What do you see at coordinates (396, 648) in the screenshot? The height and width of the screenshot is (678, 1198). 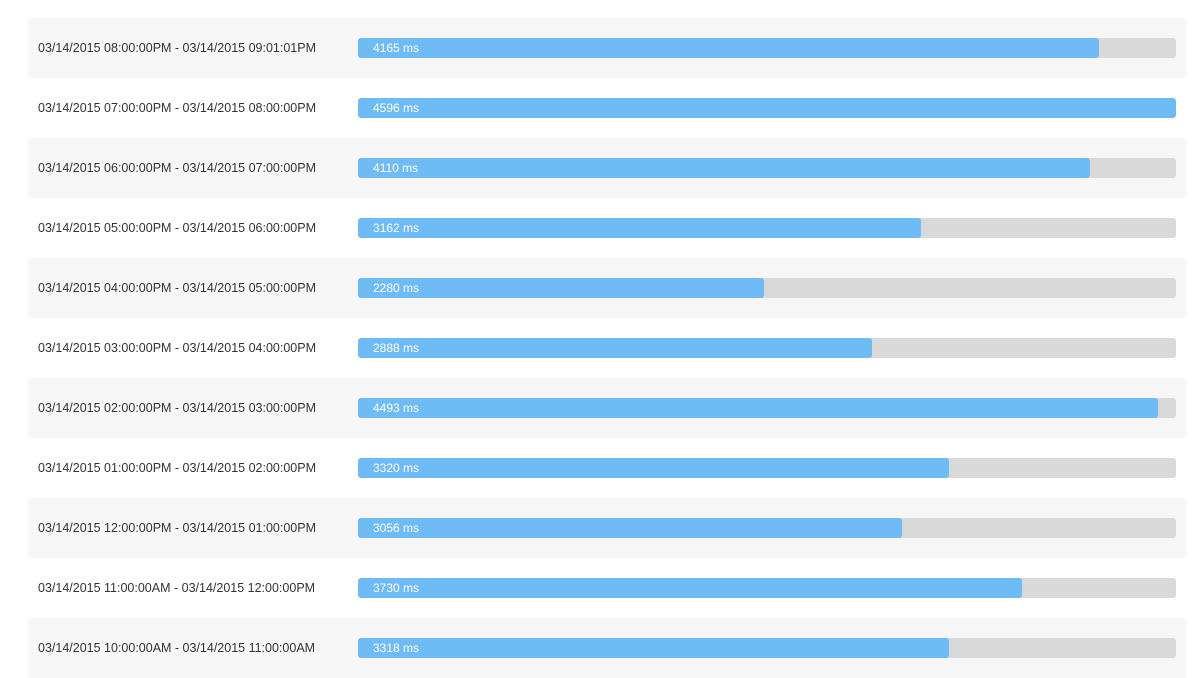 I see `duration-label: 3318 ms` at bounding box center [396, 648].